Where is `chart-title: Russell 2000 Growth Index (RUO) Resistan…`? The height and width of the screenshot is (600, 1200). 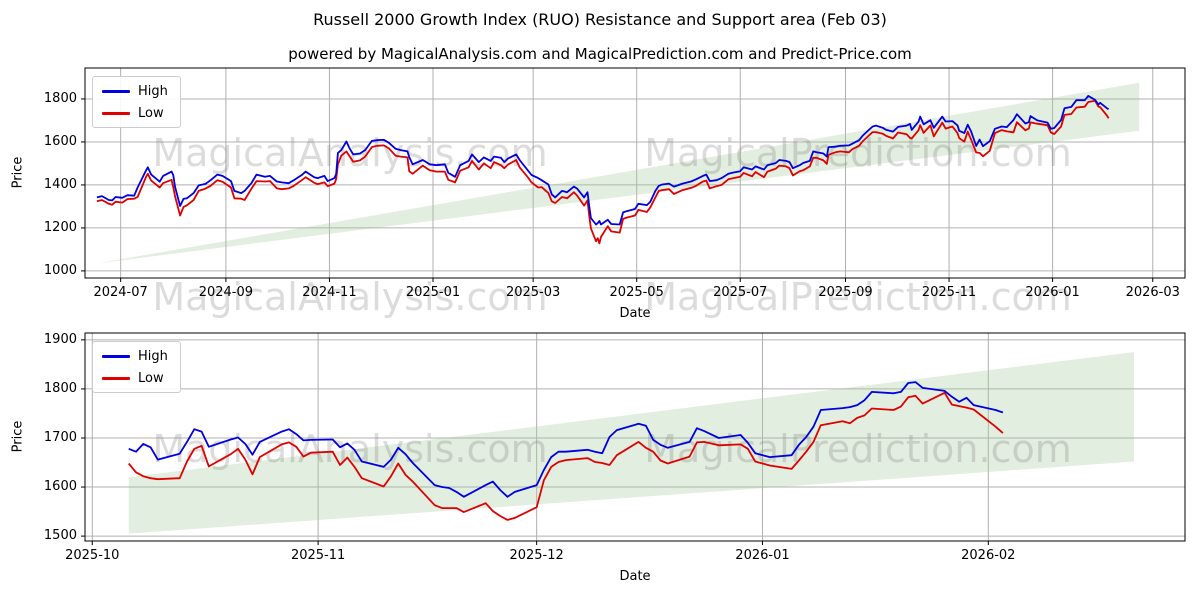 chart-title: Russell 2000 Growth Index (RUO) Resistan… is located at coordinates (600, 19).